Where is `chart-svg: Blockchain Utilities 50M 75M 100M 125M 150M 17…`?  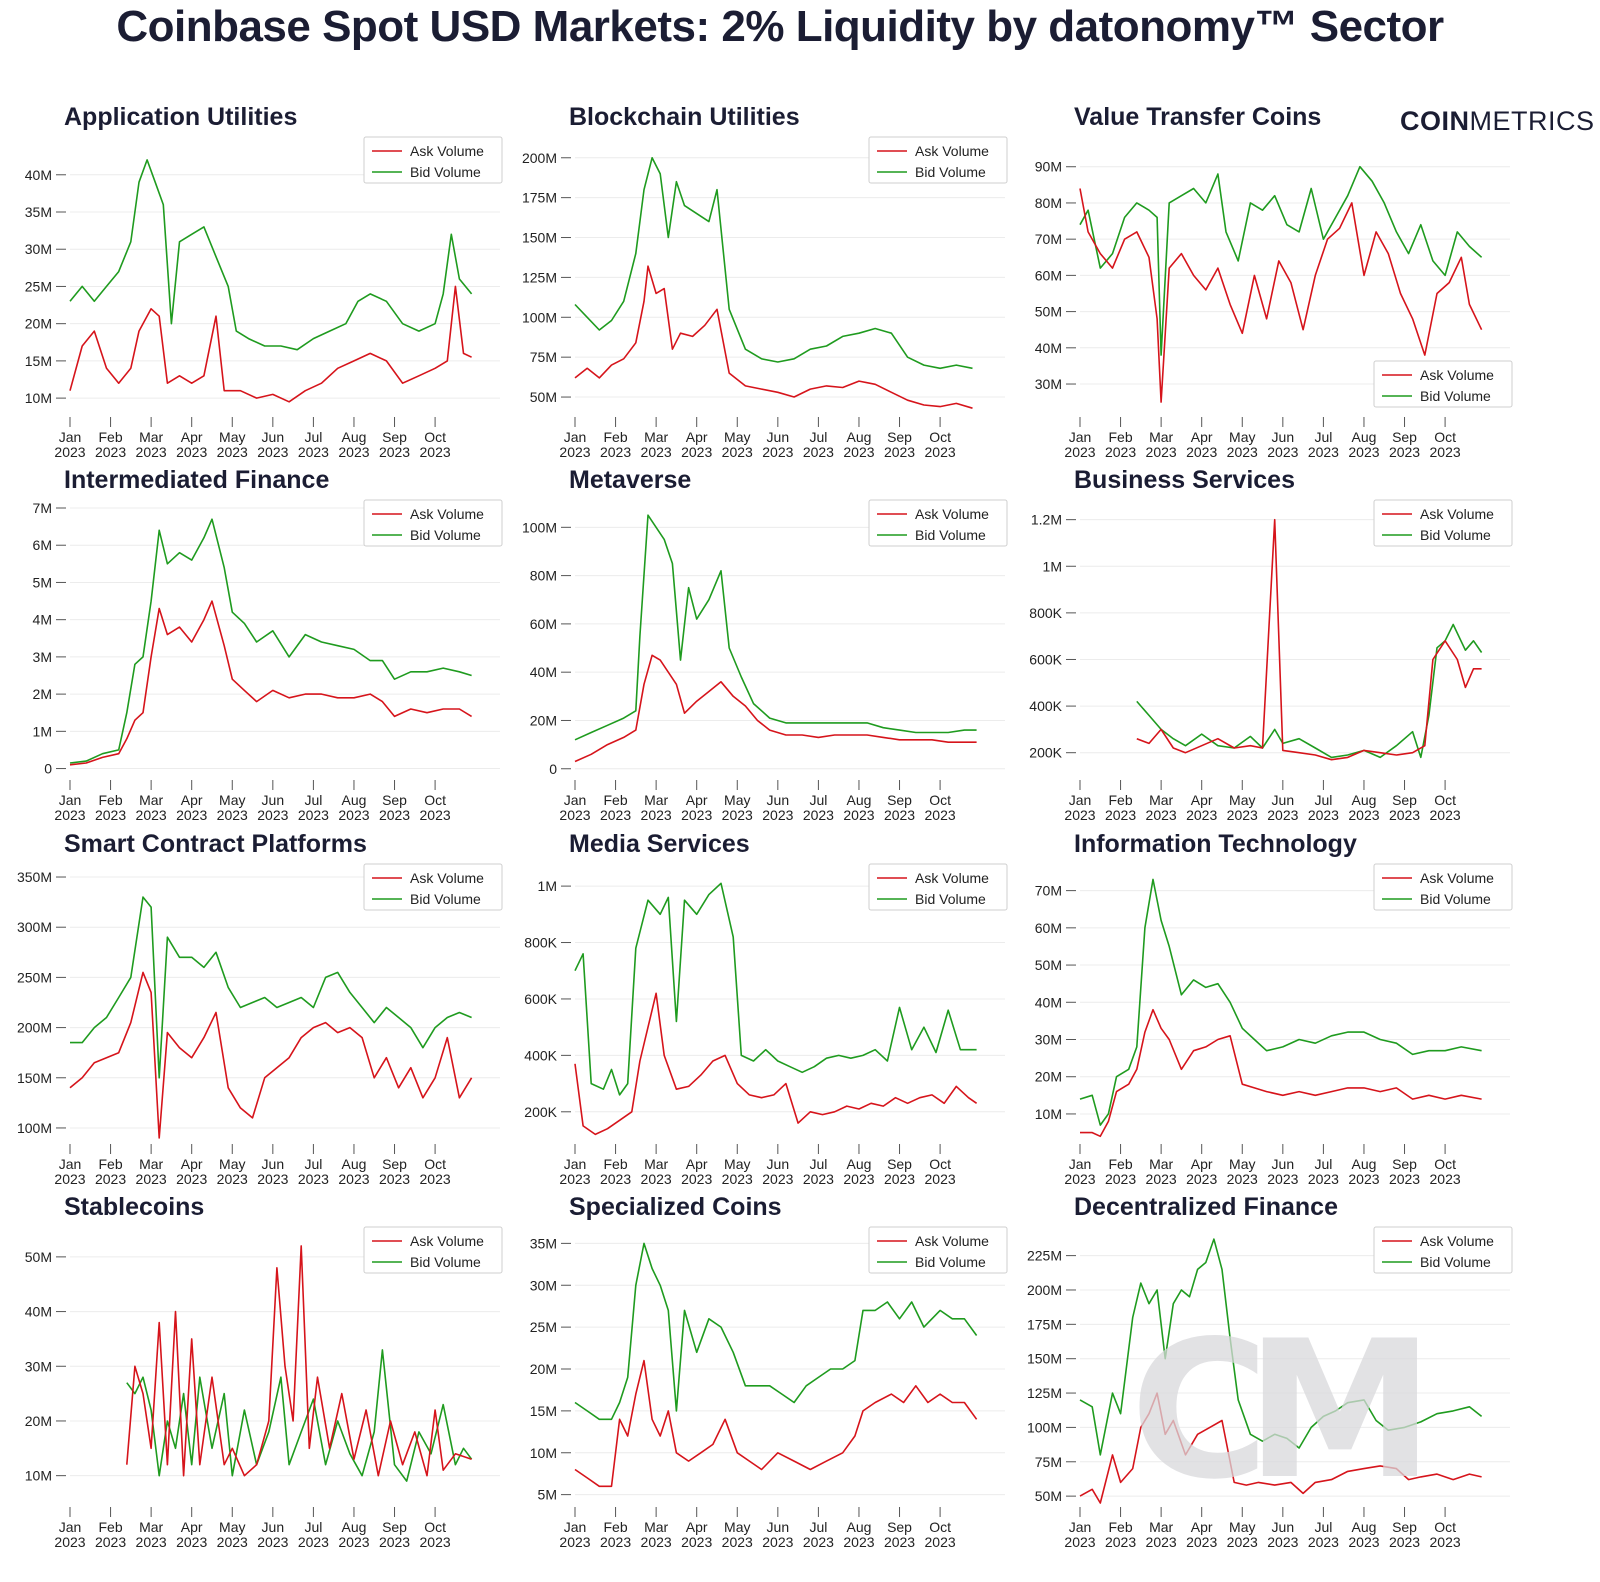 chart-svg: Blockchain Utilities 50M 75M 100M 125M 150M 17… is located at coordinates (765, 281).